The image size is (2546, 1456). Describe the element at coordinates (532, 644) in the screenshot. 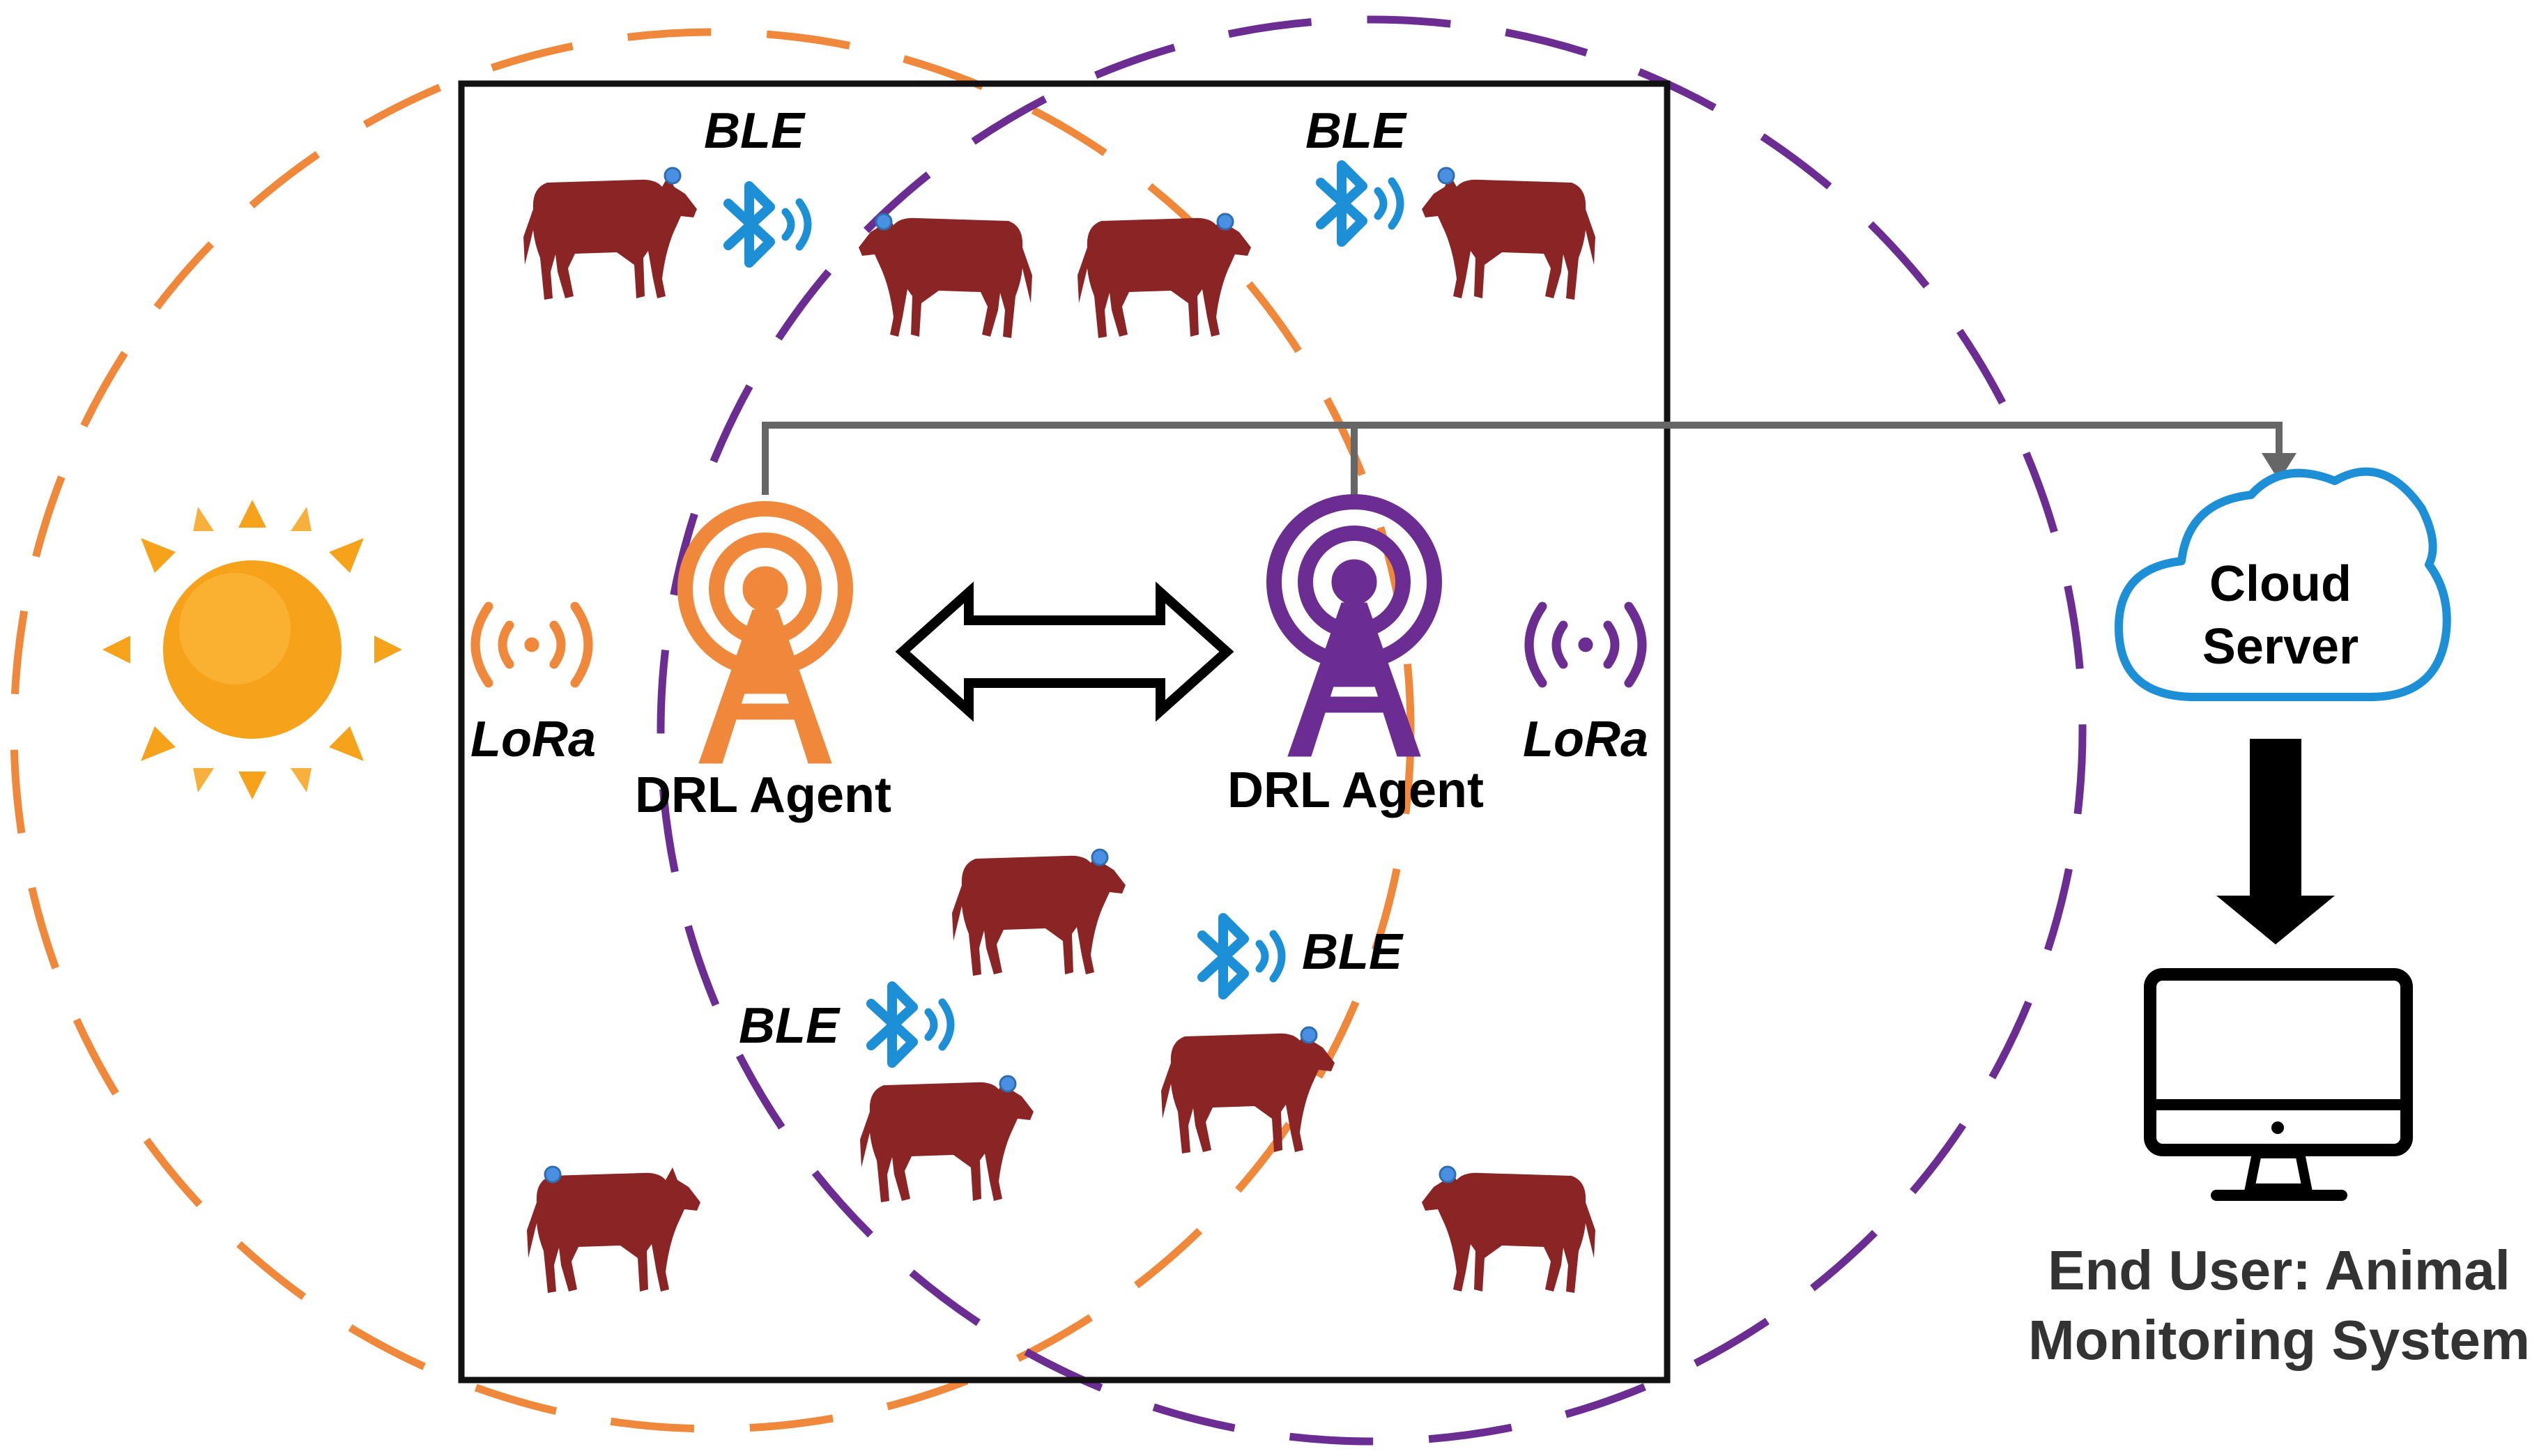

I see `lora-signal-orange-icon` at that location.